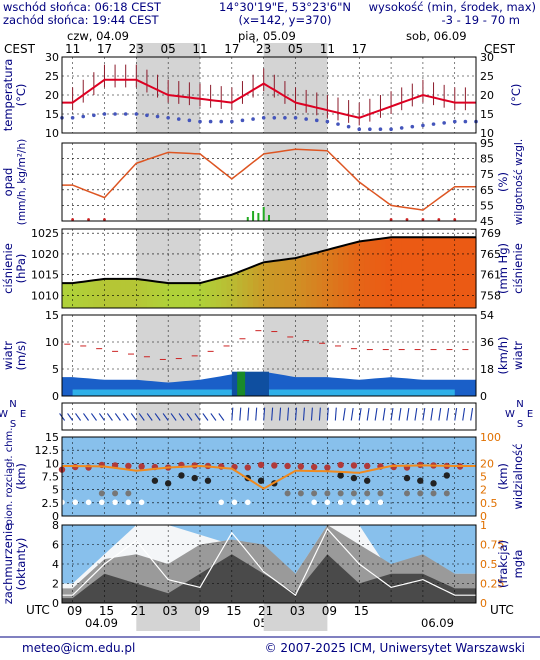 The width and height of the screenshot is (540, 660). Describe the element at coordinates (487, 190) in the screenshot. I see `humidity-tick: 65` at that location.